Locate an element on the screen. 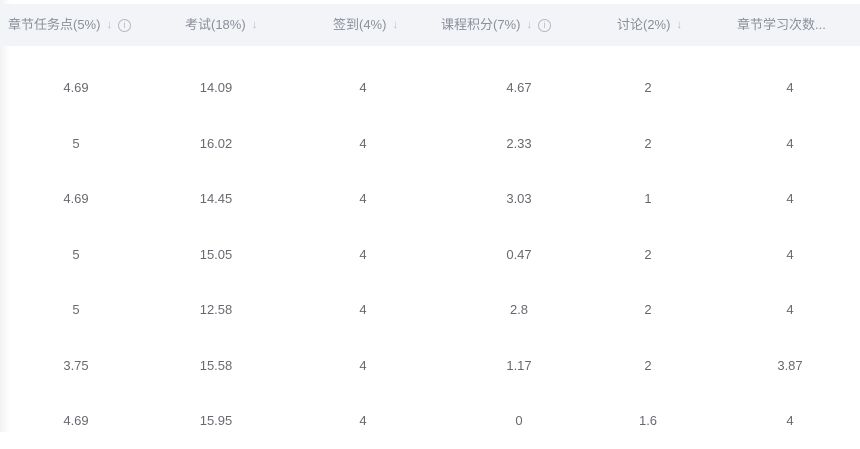 The height and width of the screenshot is (449, 860). table-row: 4.69 14.45 4 3.03 1 4 is located at coordinates (430, 199).